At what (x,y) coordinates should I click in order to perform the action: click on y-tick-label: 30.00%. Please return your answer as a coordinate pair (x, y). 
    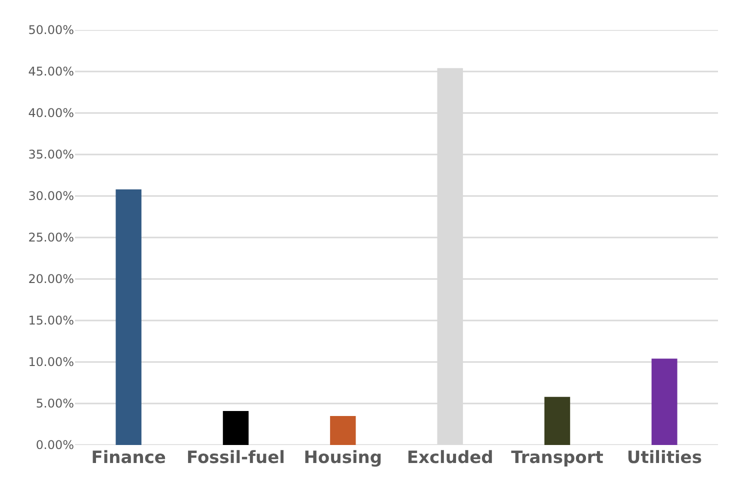
    Looking at the image, I should click on (51, 196).